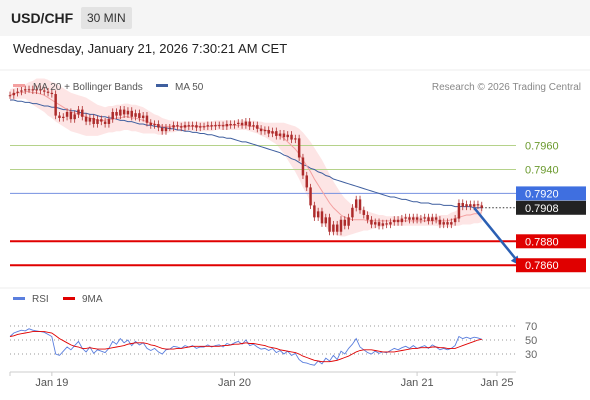 Image resolution: width=590 pixels, height=400 pixels. I want to click on rsi-tick-30: 30, so click(531, 355).